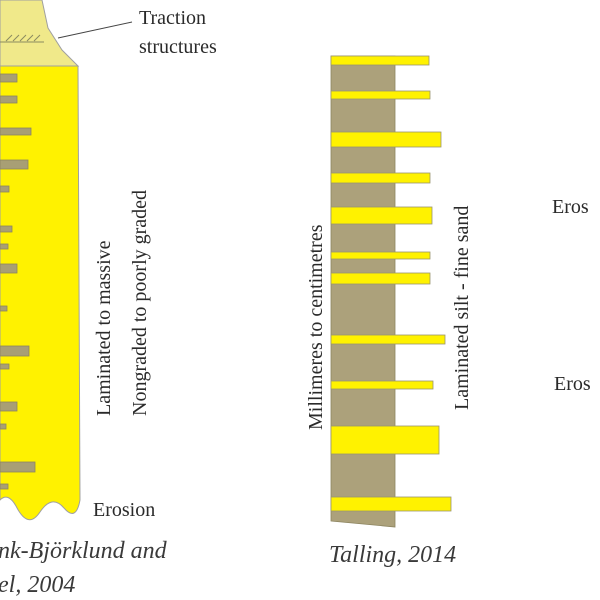  Describe the element at coordinates (570, 207) in the screenshot. I see `right-erosion-label-upper: Eros` at that location.